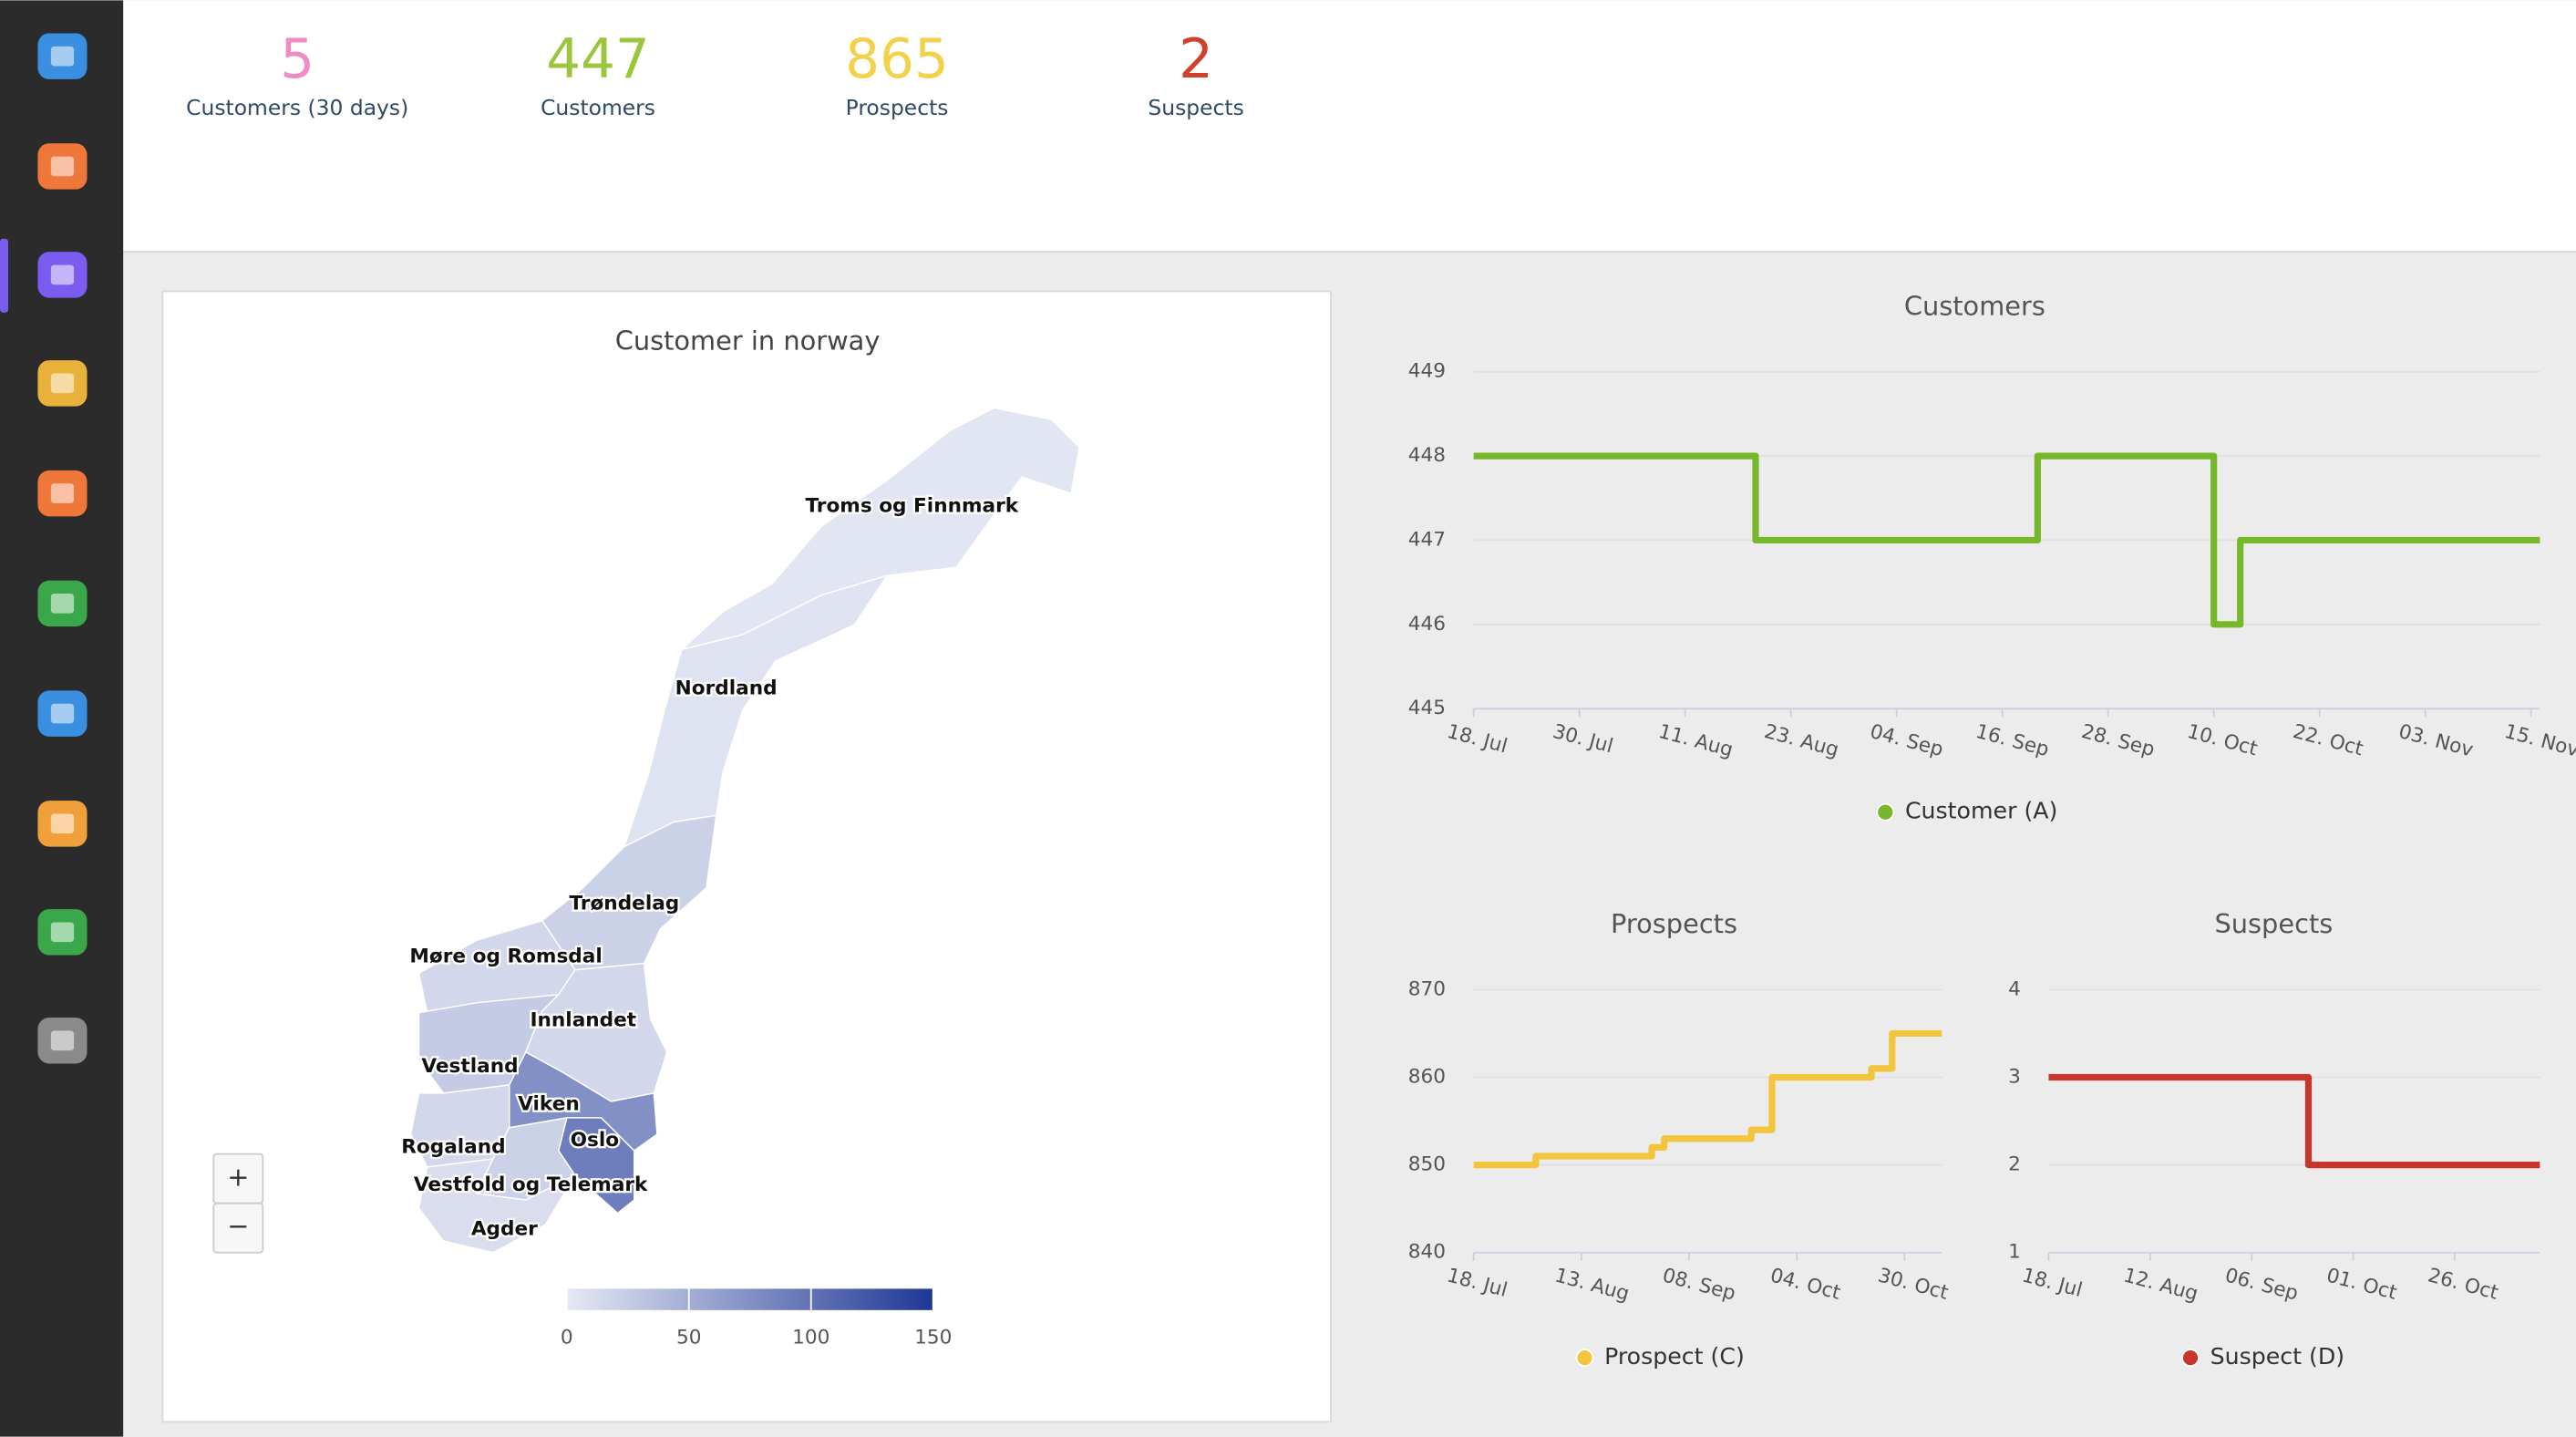 Image resolution: width=2576 pixels, height=1437 pixels. I want to click on zoom-out-button: −, so click(238, 1228).